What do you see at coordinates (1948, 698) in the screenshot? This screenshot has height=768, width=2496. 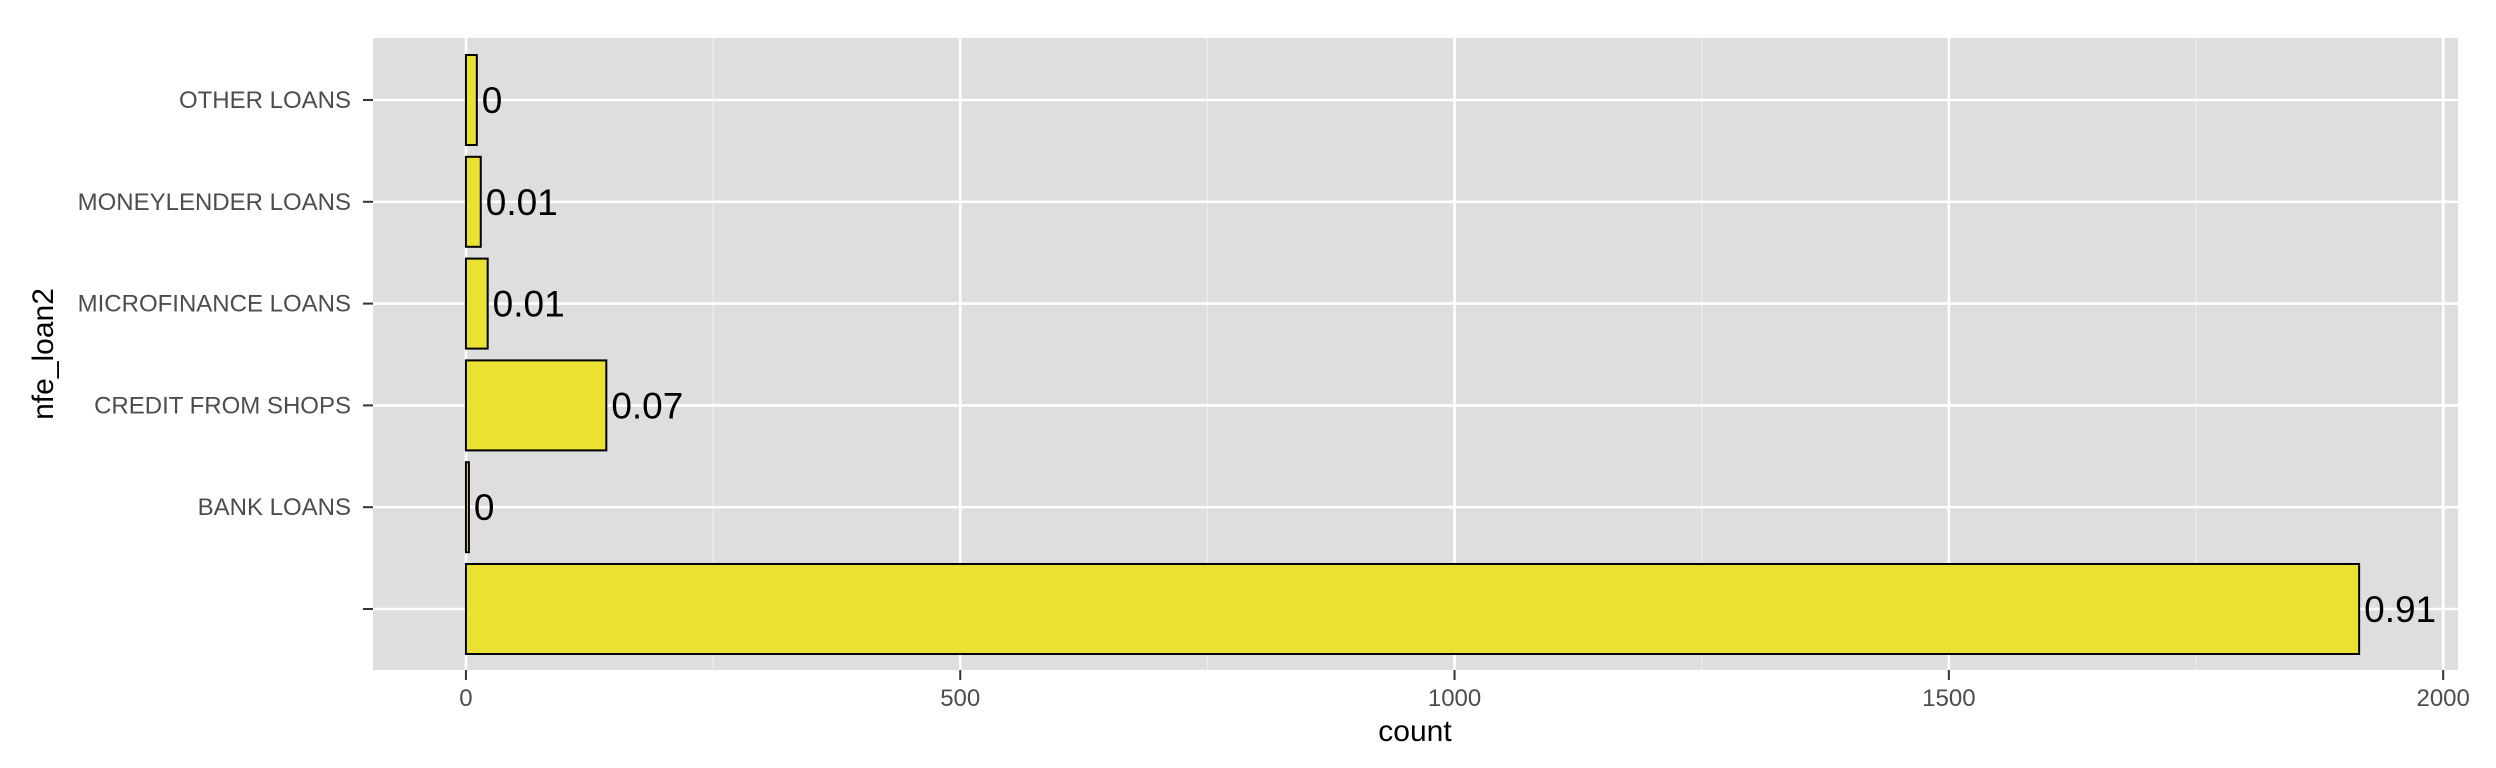 I see `x-tick-label: 1500` at bounding box center [1948, 698].